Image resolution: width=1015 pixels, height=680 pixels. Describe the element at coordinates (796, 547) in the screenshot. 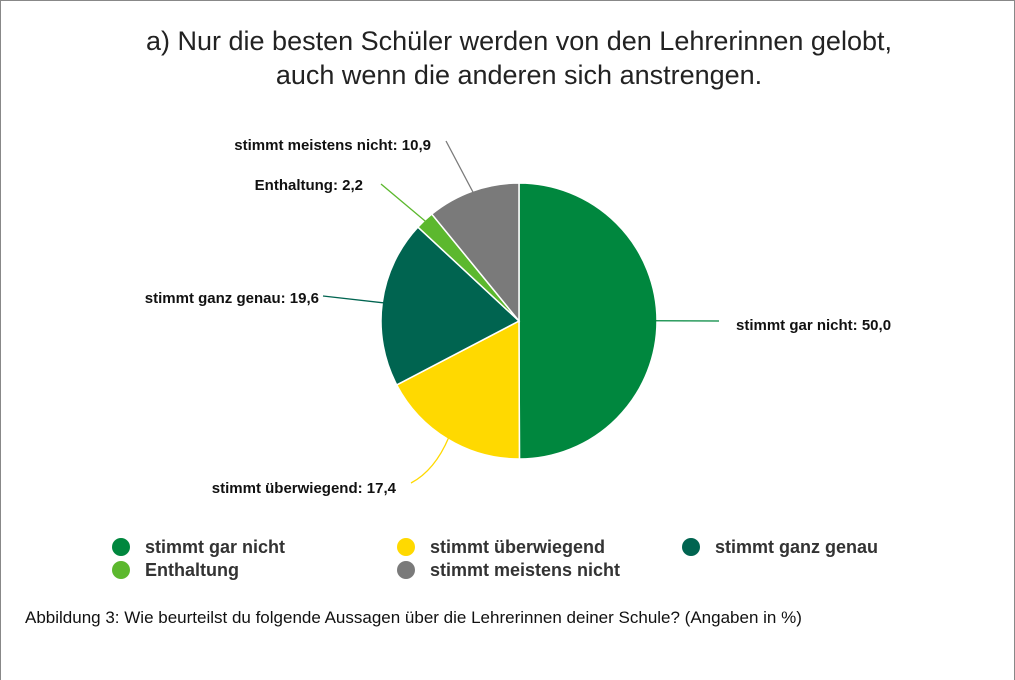

I see `legend-label: stimmt ganz genau` at that location.